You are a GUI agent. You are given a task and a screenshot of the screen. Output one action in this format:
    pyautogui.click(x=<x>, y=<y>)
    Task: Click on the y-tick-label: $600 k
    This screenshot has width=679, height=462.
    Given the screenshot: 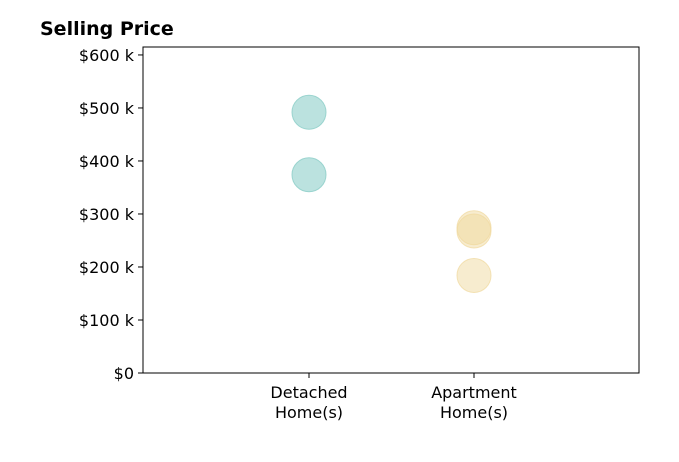 What is the action you would take?
    pyautogui.click(x=107, y=55)
    